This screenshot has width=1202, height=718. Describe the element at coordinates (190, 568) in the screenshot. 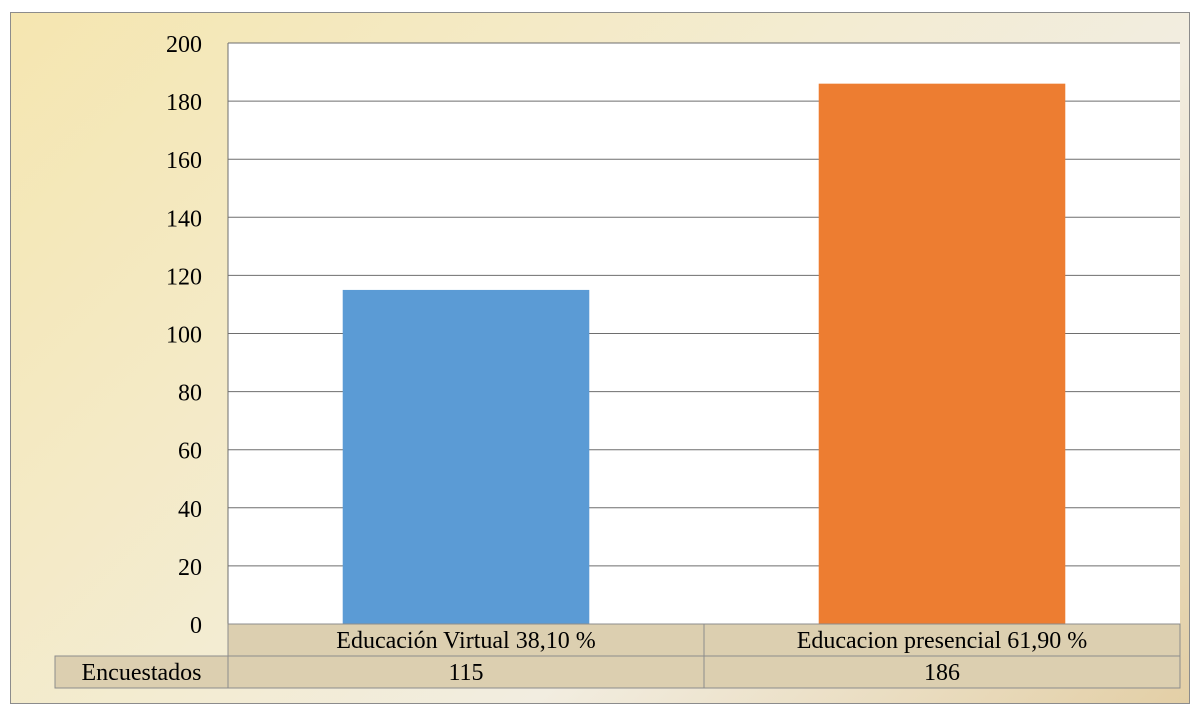

I see `y-tick-label: 20` at that location.